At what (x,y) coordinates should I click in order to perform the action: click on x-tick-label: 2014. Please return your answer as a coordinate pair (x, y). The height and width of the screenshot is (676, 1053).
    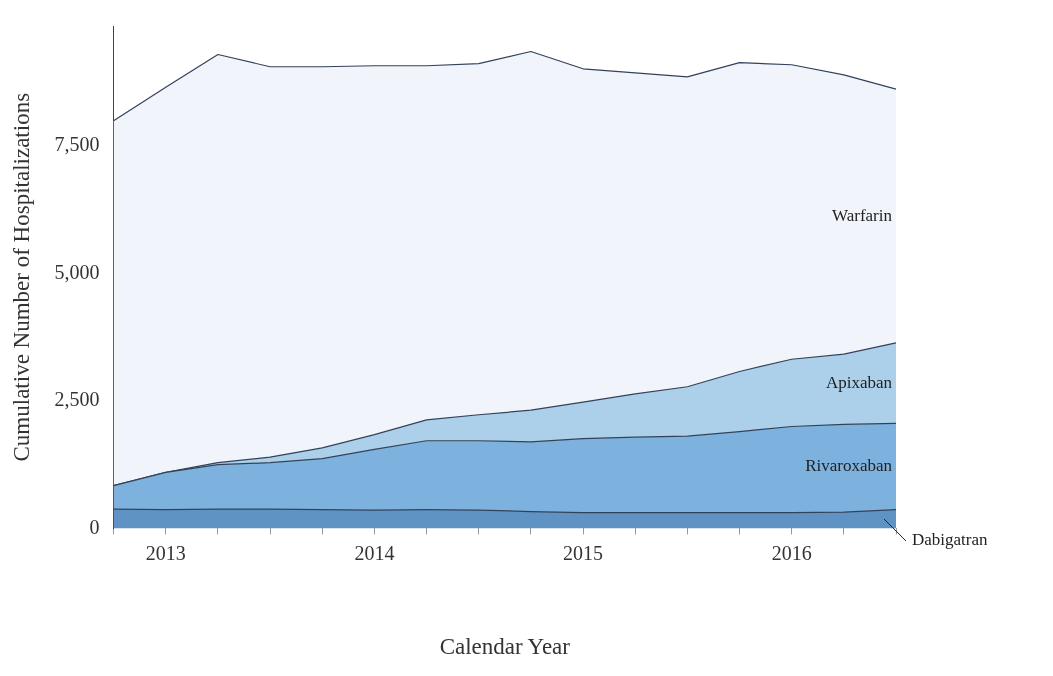
    Looking at the image, I should click on (374, 552).